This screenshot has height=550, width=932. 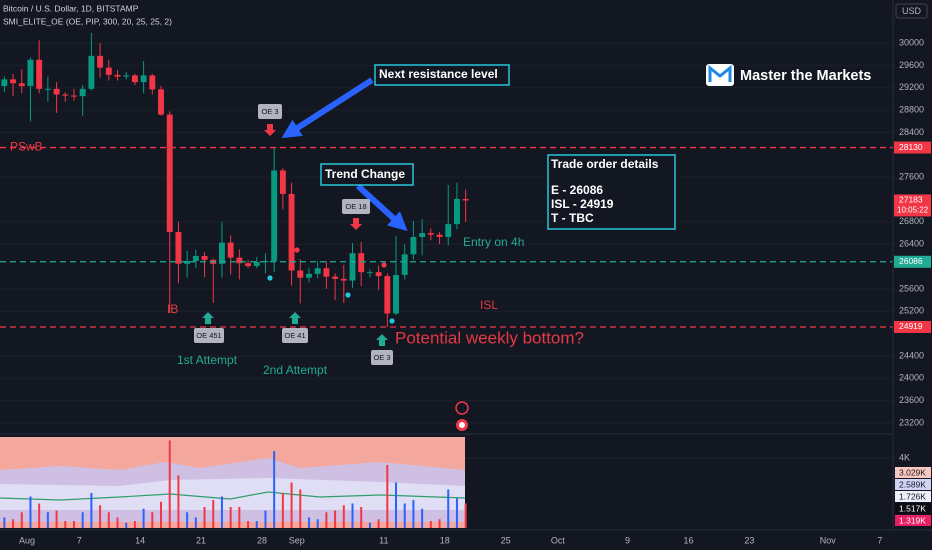 I want to click on y-tick-label: 28400, so click(x=911, y=132).